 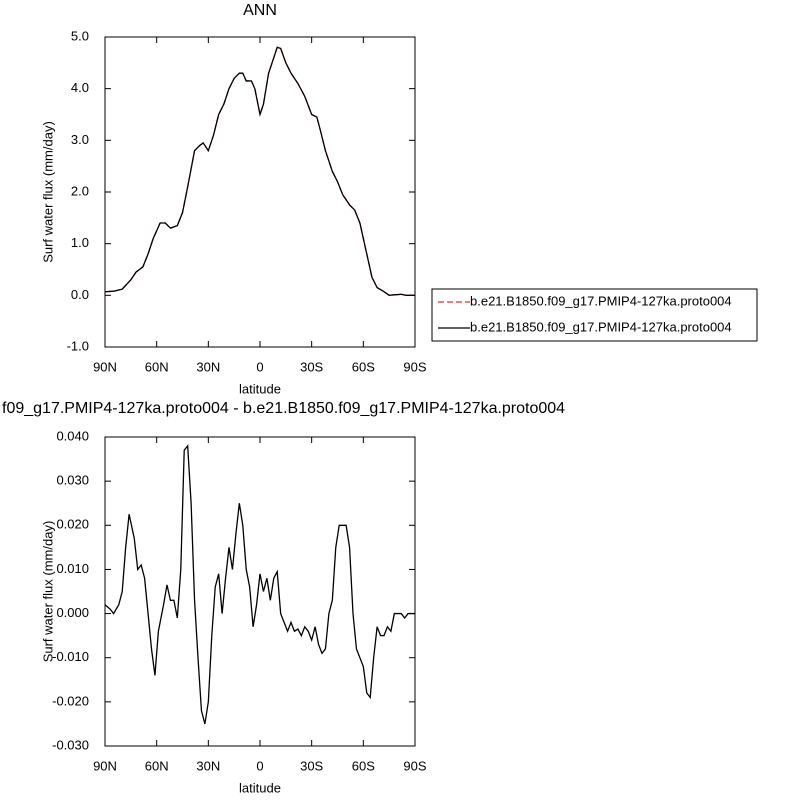 I want to click on y-tick-label: 4.0, so click(x=80, y=87).